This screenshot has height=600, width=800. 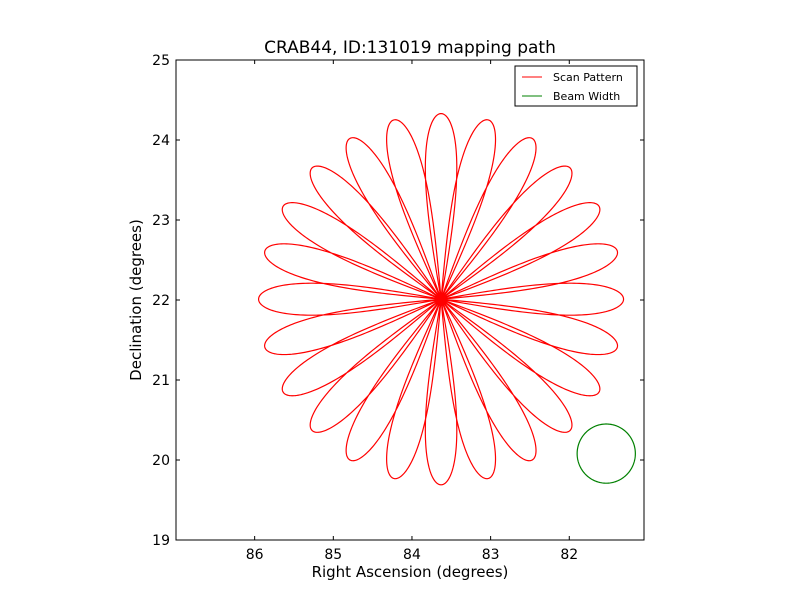 What do you see at coordinates (569, 555) in the screenshot?
I see `x-tick-label: 82` at bounding box center [569, 555].